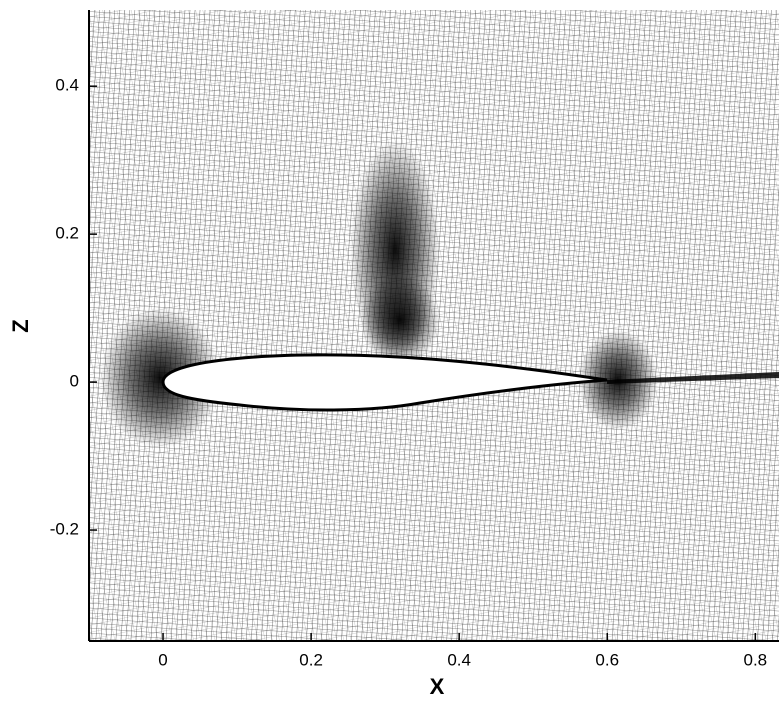  What do you see at coordinates (384, 382) in the screenshot?
I see `airfoil` at bounding box center [384, 382].